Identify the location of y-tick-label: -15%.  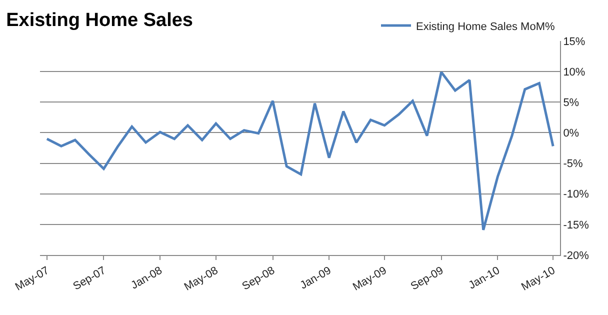
(576, 225).